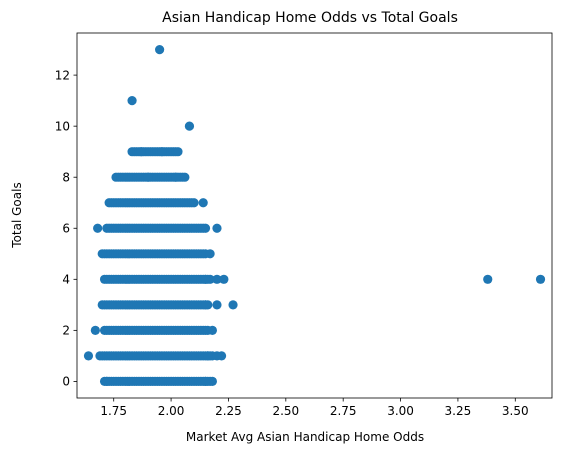 The width and height of the screenshot is (563, 453). What do you see at coordinates (310, 18) in the screenshot?
I see `chart-title: Asian Handicap Home Odds vs Total Goals` at bounding box center [310, 18].